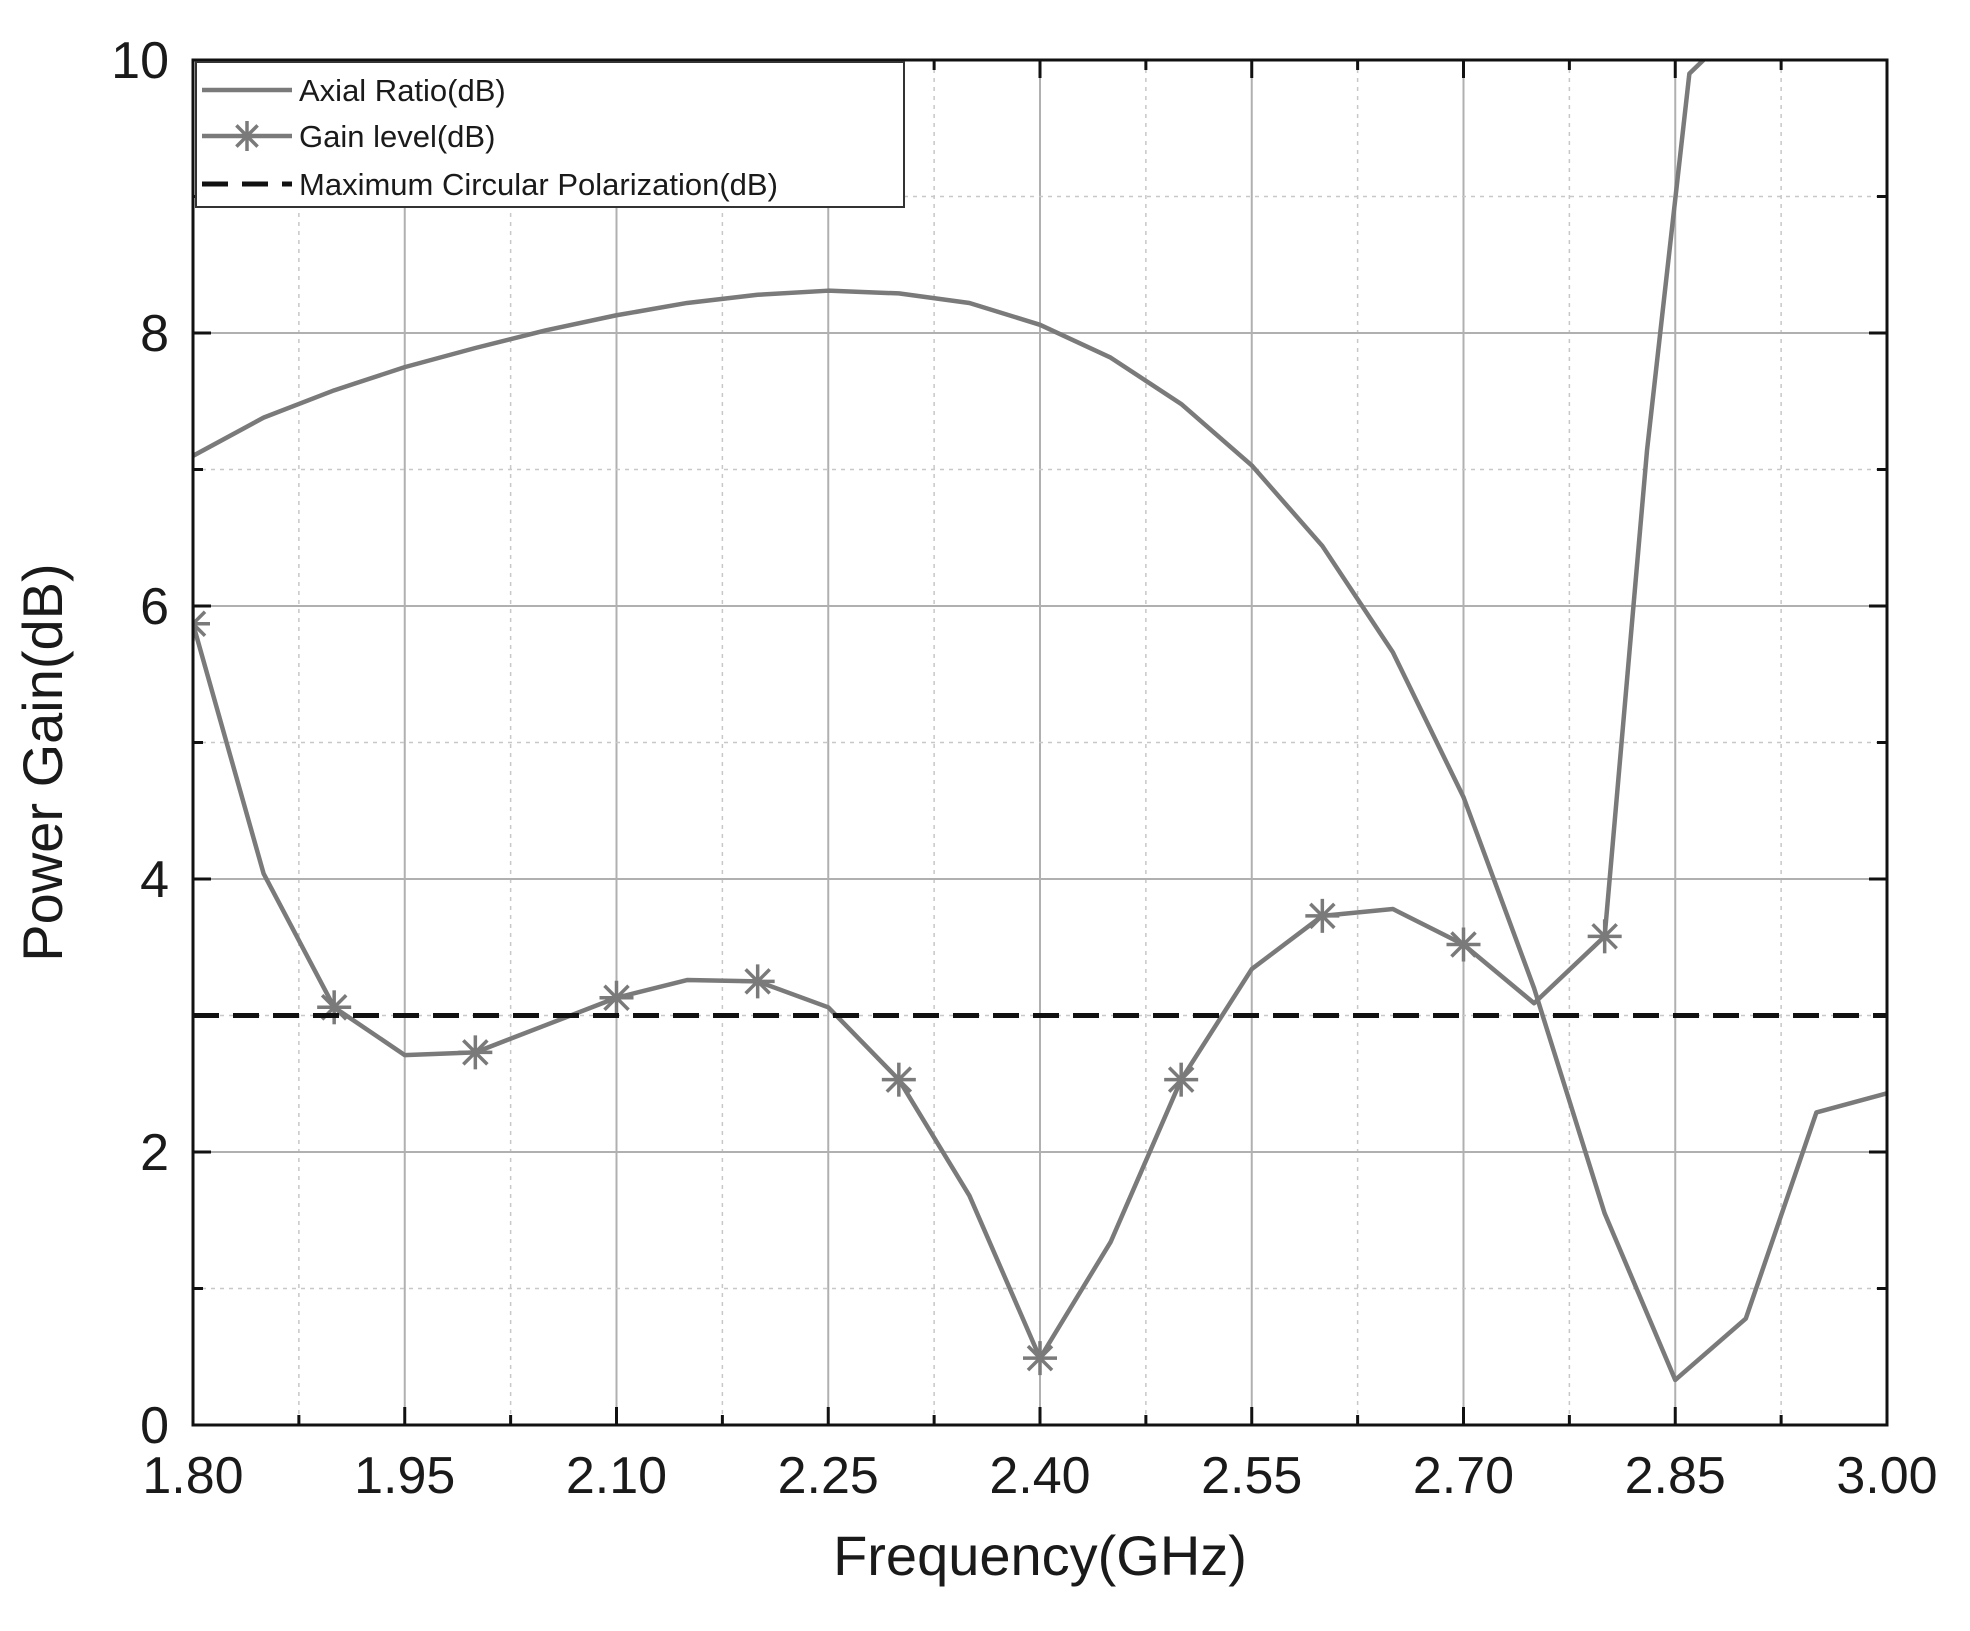 The height and width of the screenshot is (1631, 1970). I want to click on x-axis-title: Frequency(GHz), so click(1040, 1555).